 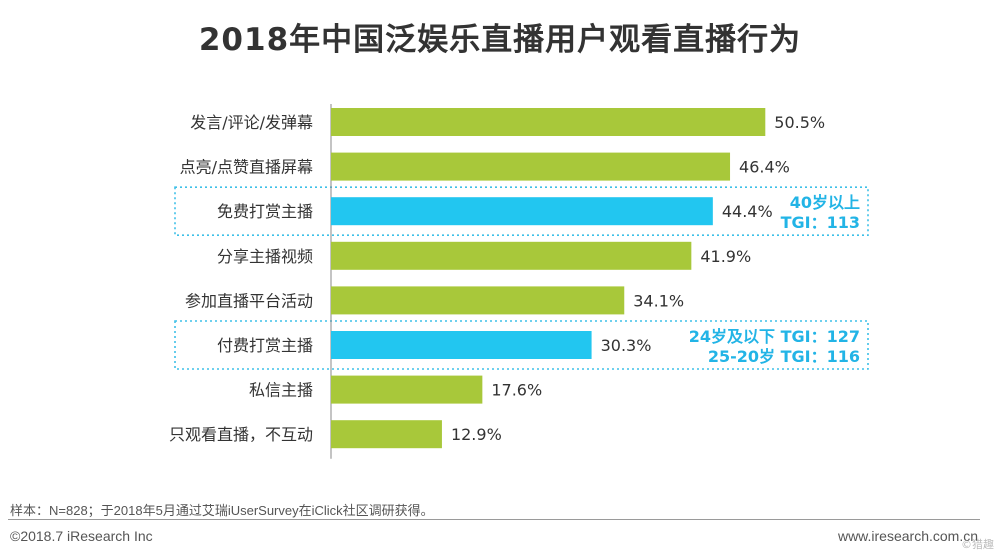 I want to click on value-label: 12.9%, so click(x=476, y=434).